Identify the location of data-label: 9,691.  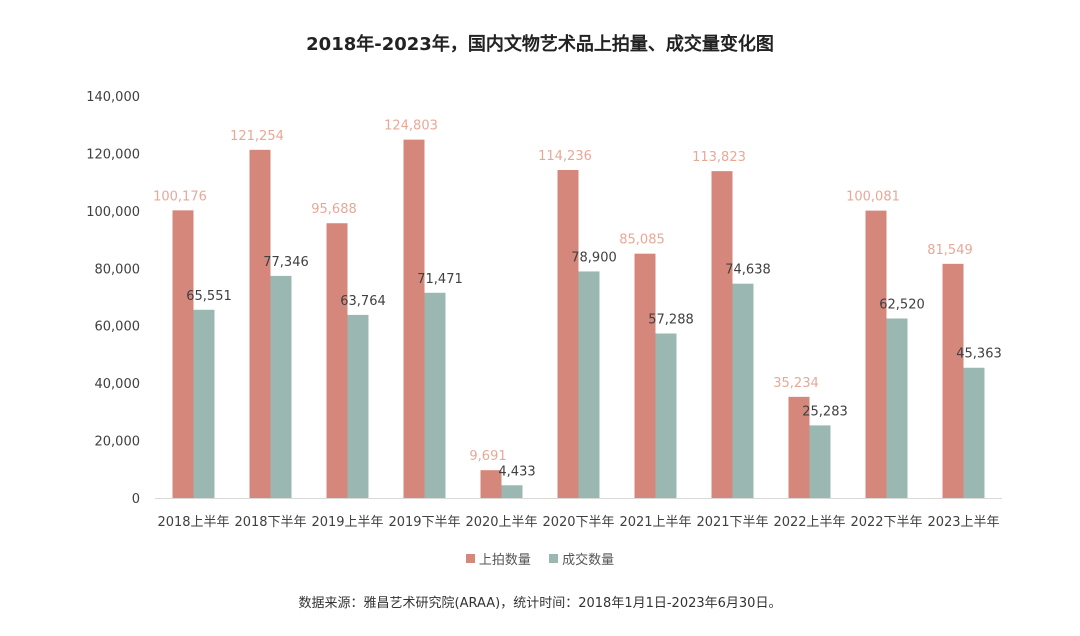
(487, 456).